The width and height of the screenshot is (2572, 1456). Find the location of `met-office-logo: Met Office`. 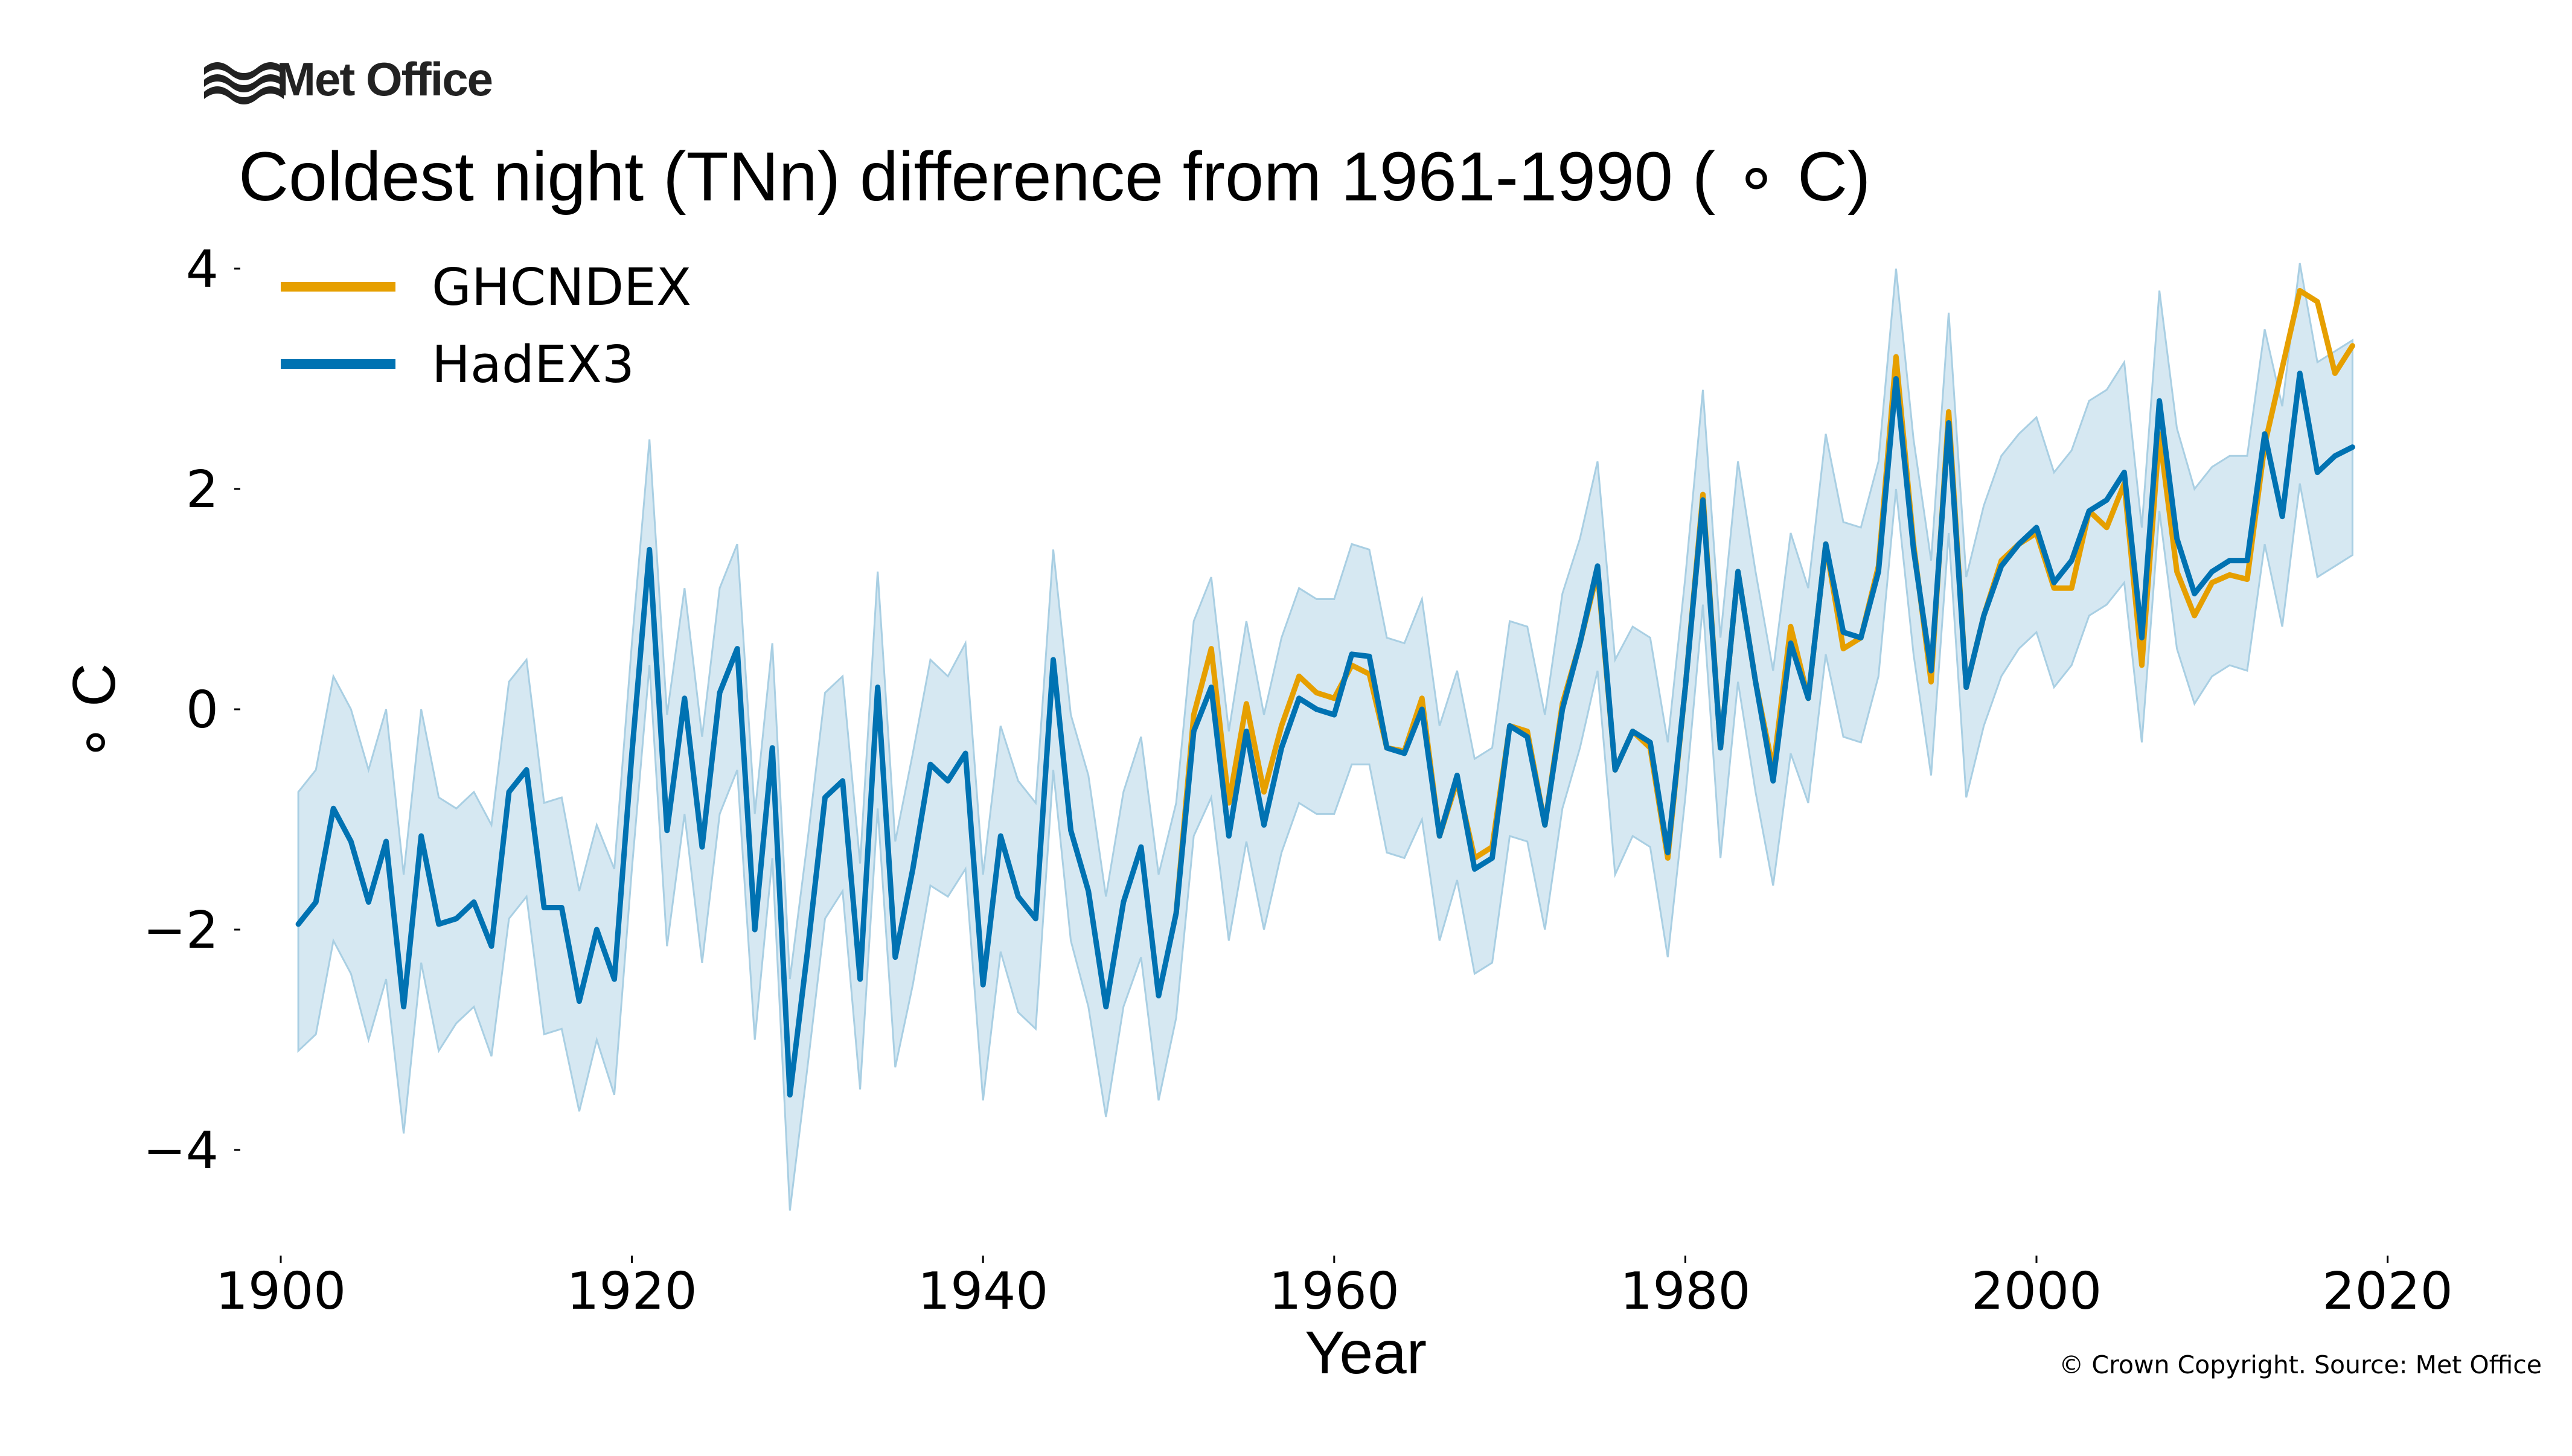

met-office-logo: Met Office is located at coordinates (349, 79).